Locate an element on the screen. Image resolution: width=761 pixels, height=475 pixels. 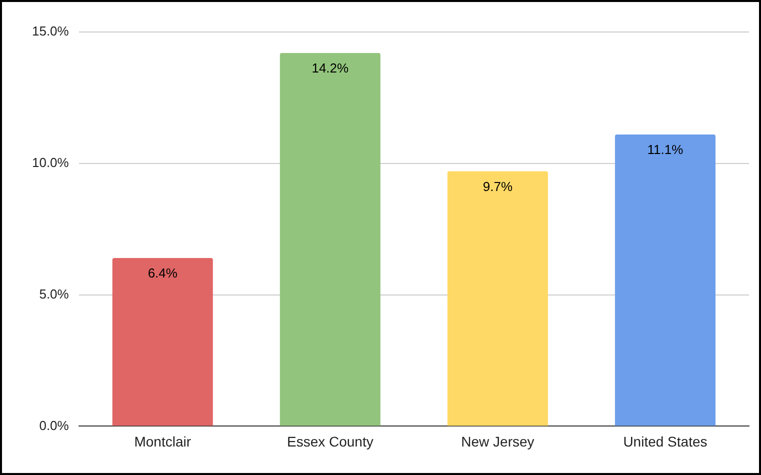
x-tick-label: New Jersey is located at coordinates (497, 441).